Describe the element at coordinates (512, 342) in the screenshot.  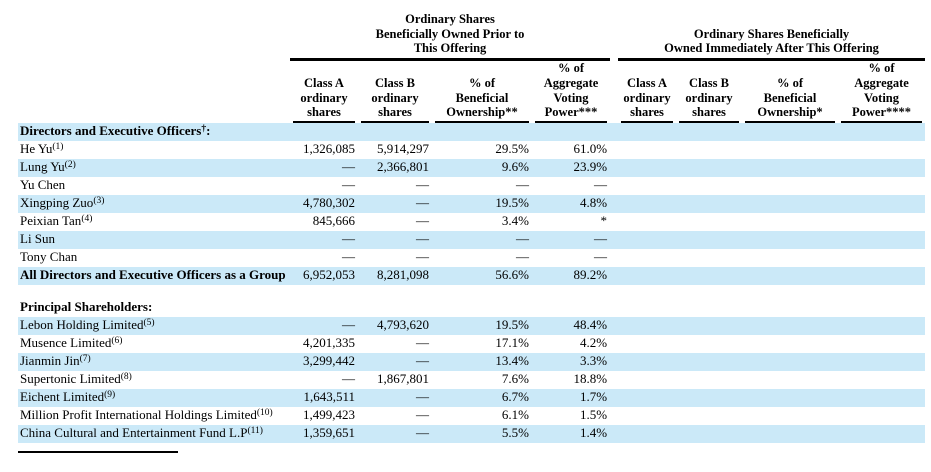
I see `value-cell-prior: 17.1%` at that location.